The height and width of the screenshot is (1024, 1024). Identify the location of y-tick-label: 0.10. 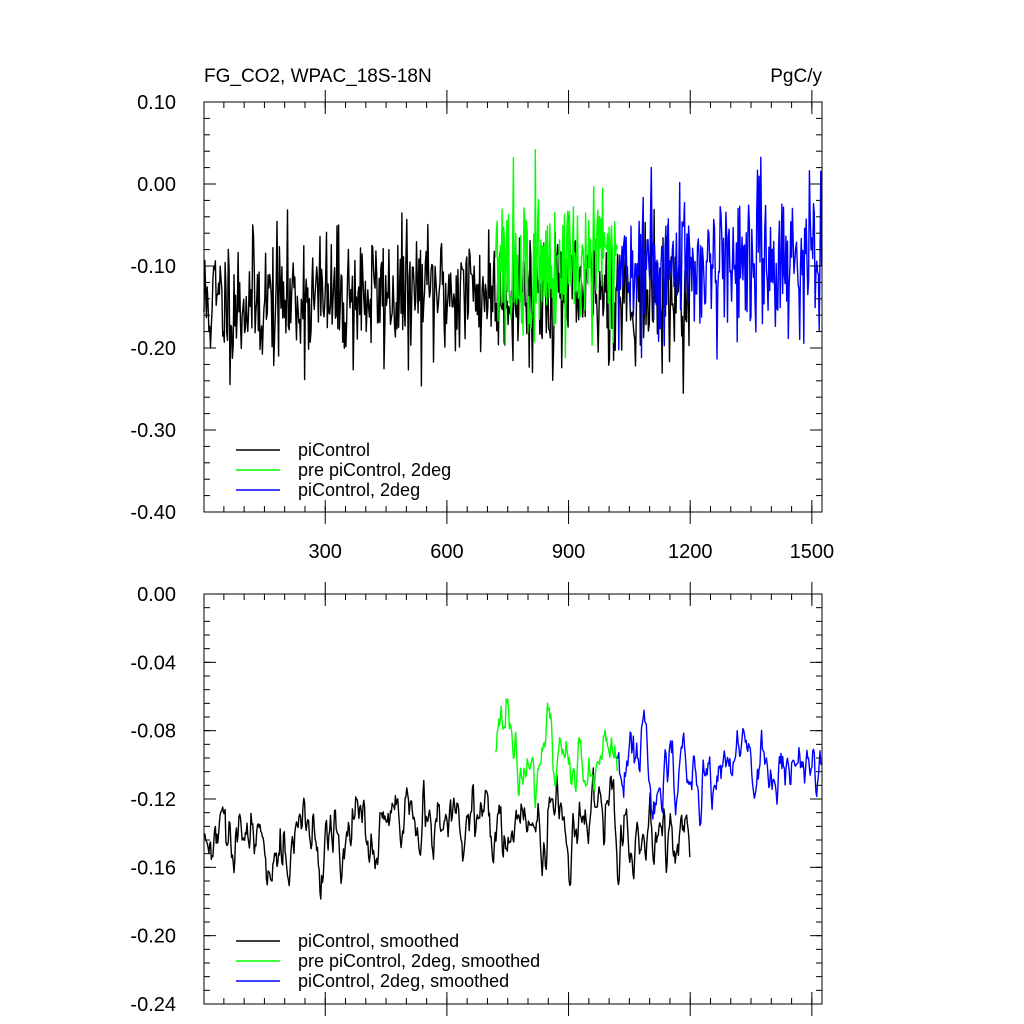
(156, 103).